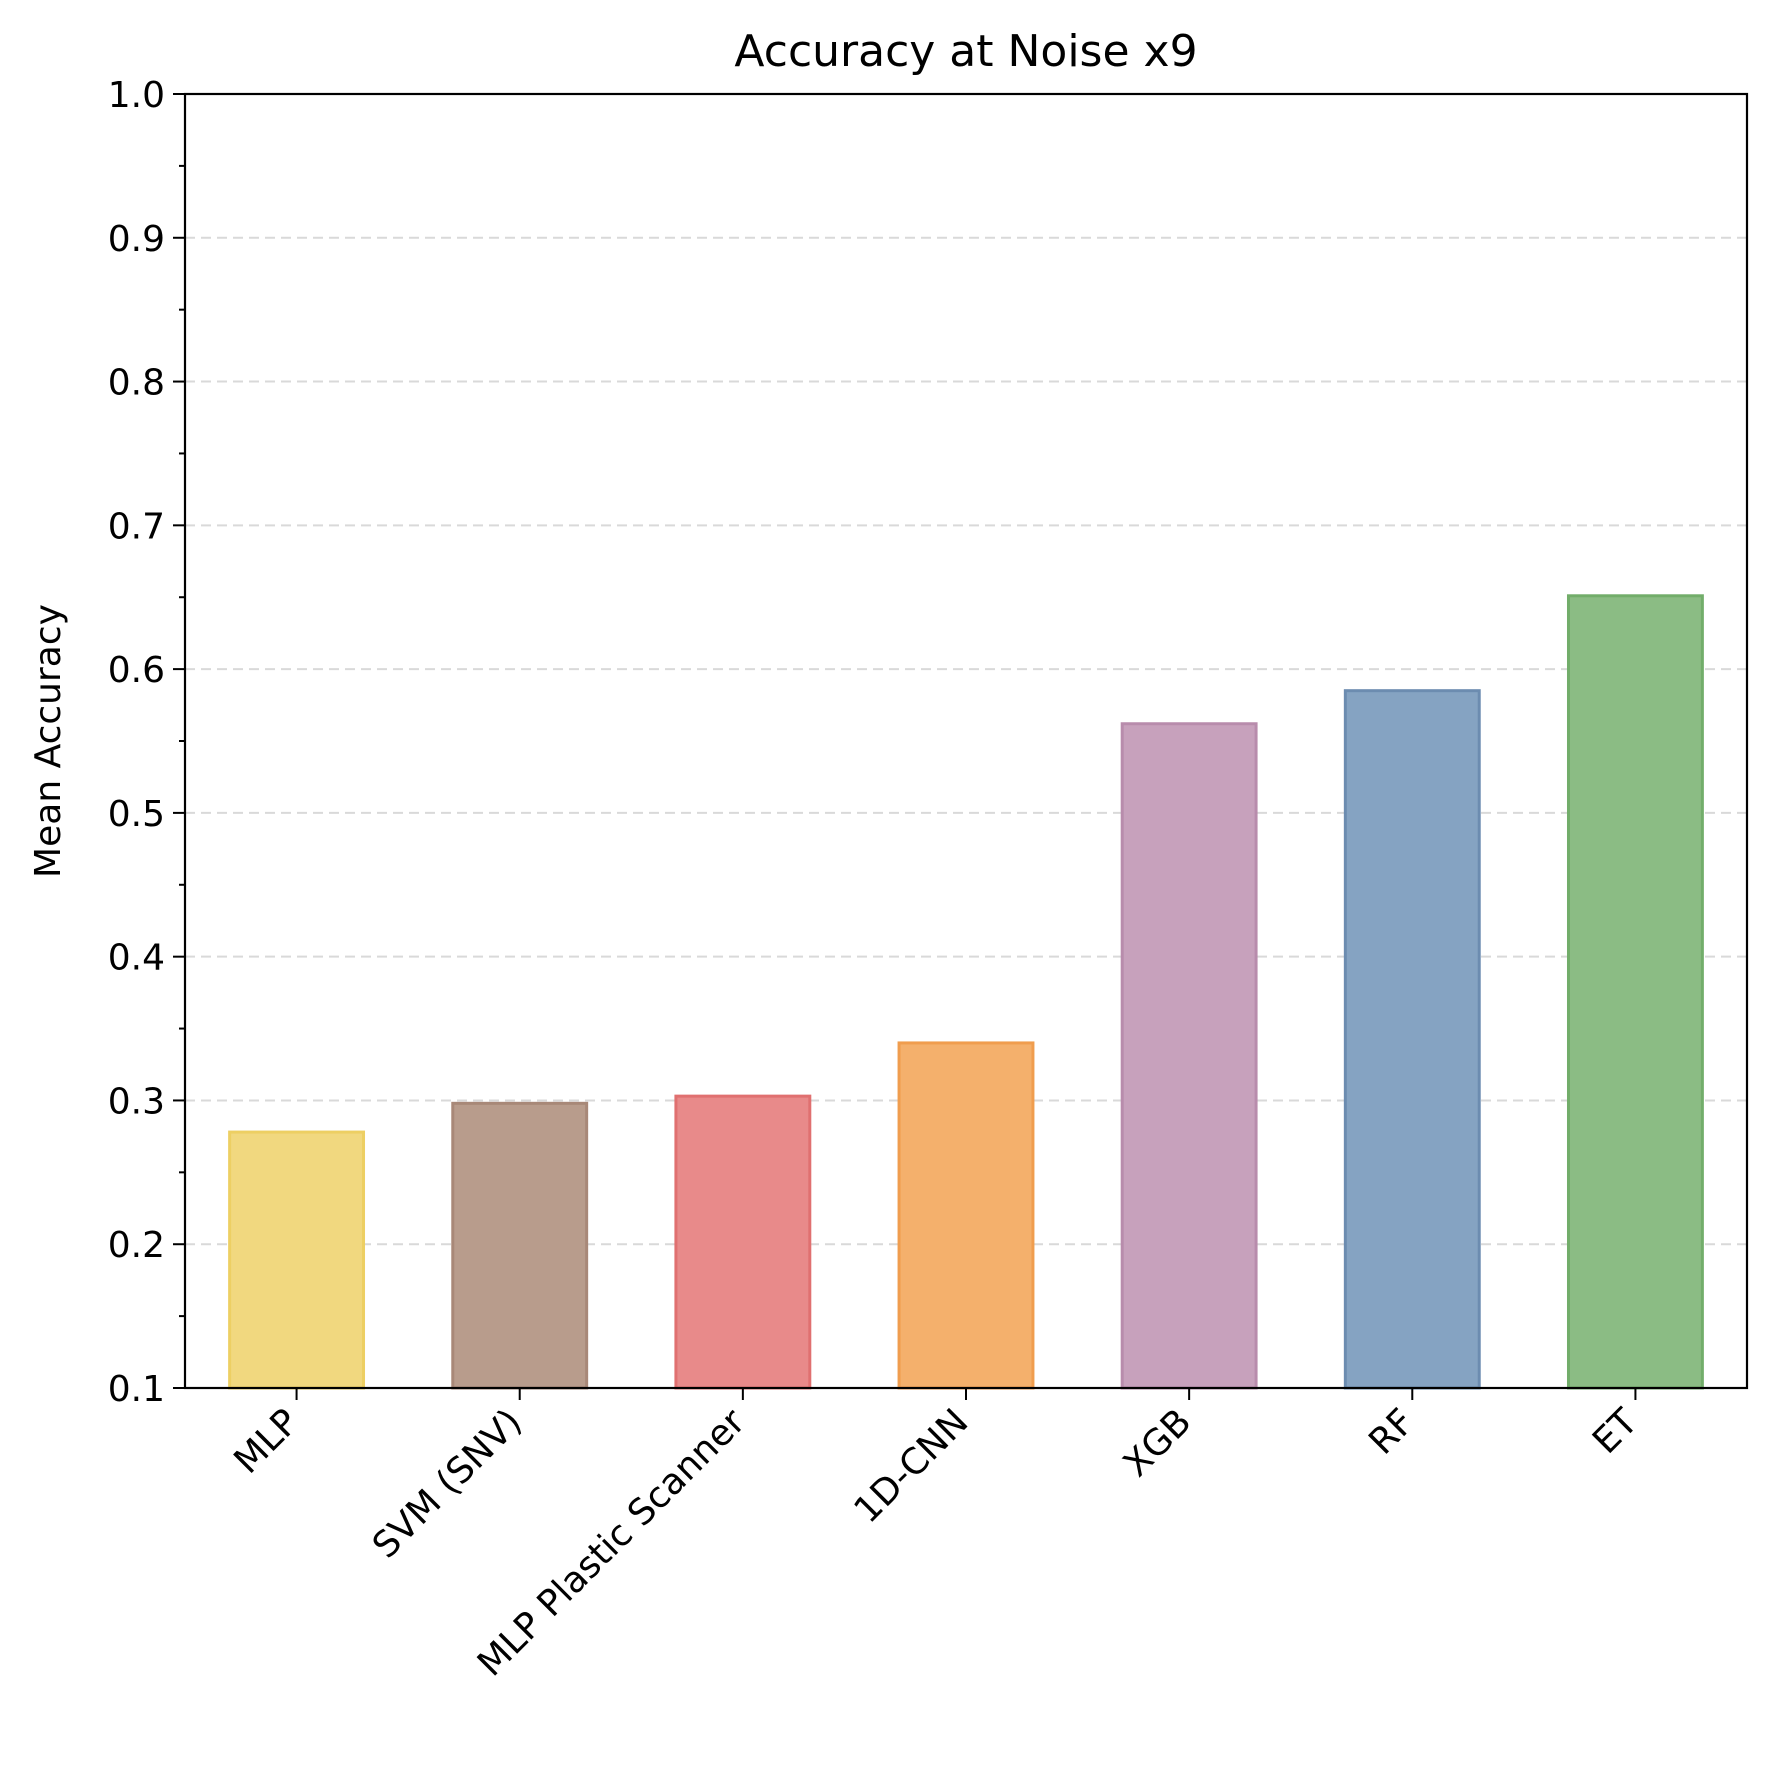 The height and width of the screenshot is (1766, 1770). I want to click on bar-svm-snv, so click(520, 1245).